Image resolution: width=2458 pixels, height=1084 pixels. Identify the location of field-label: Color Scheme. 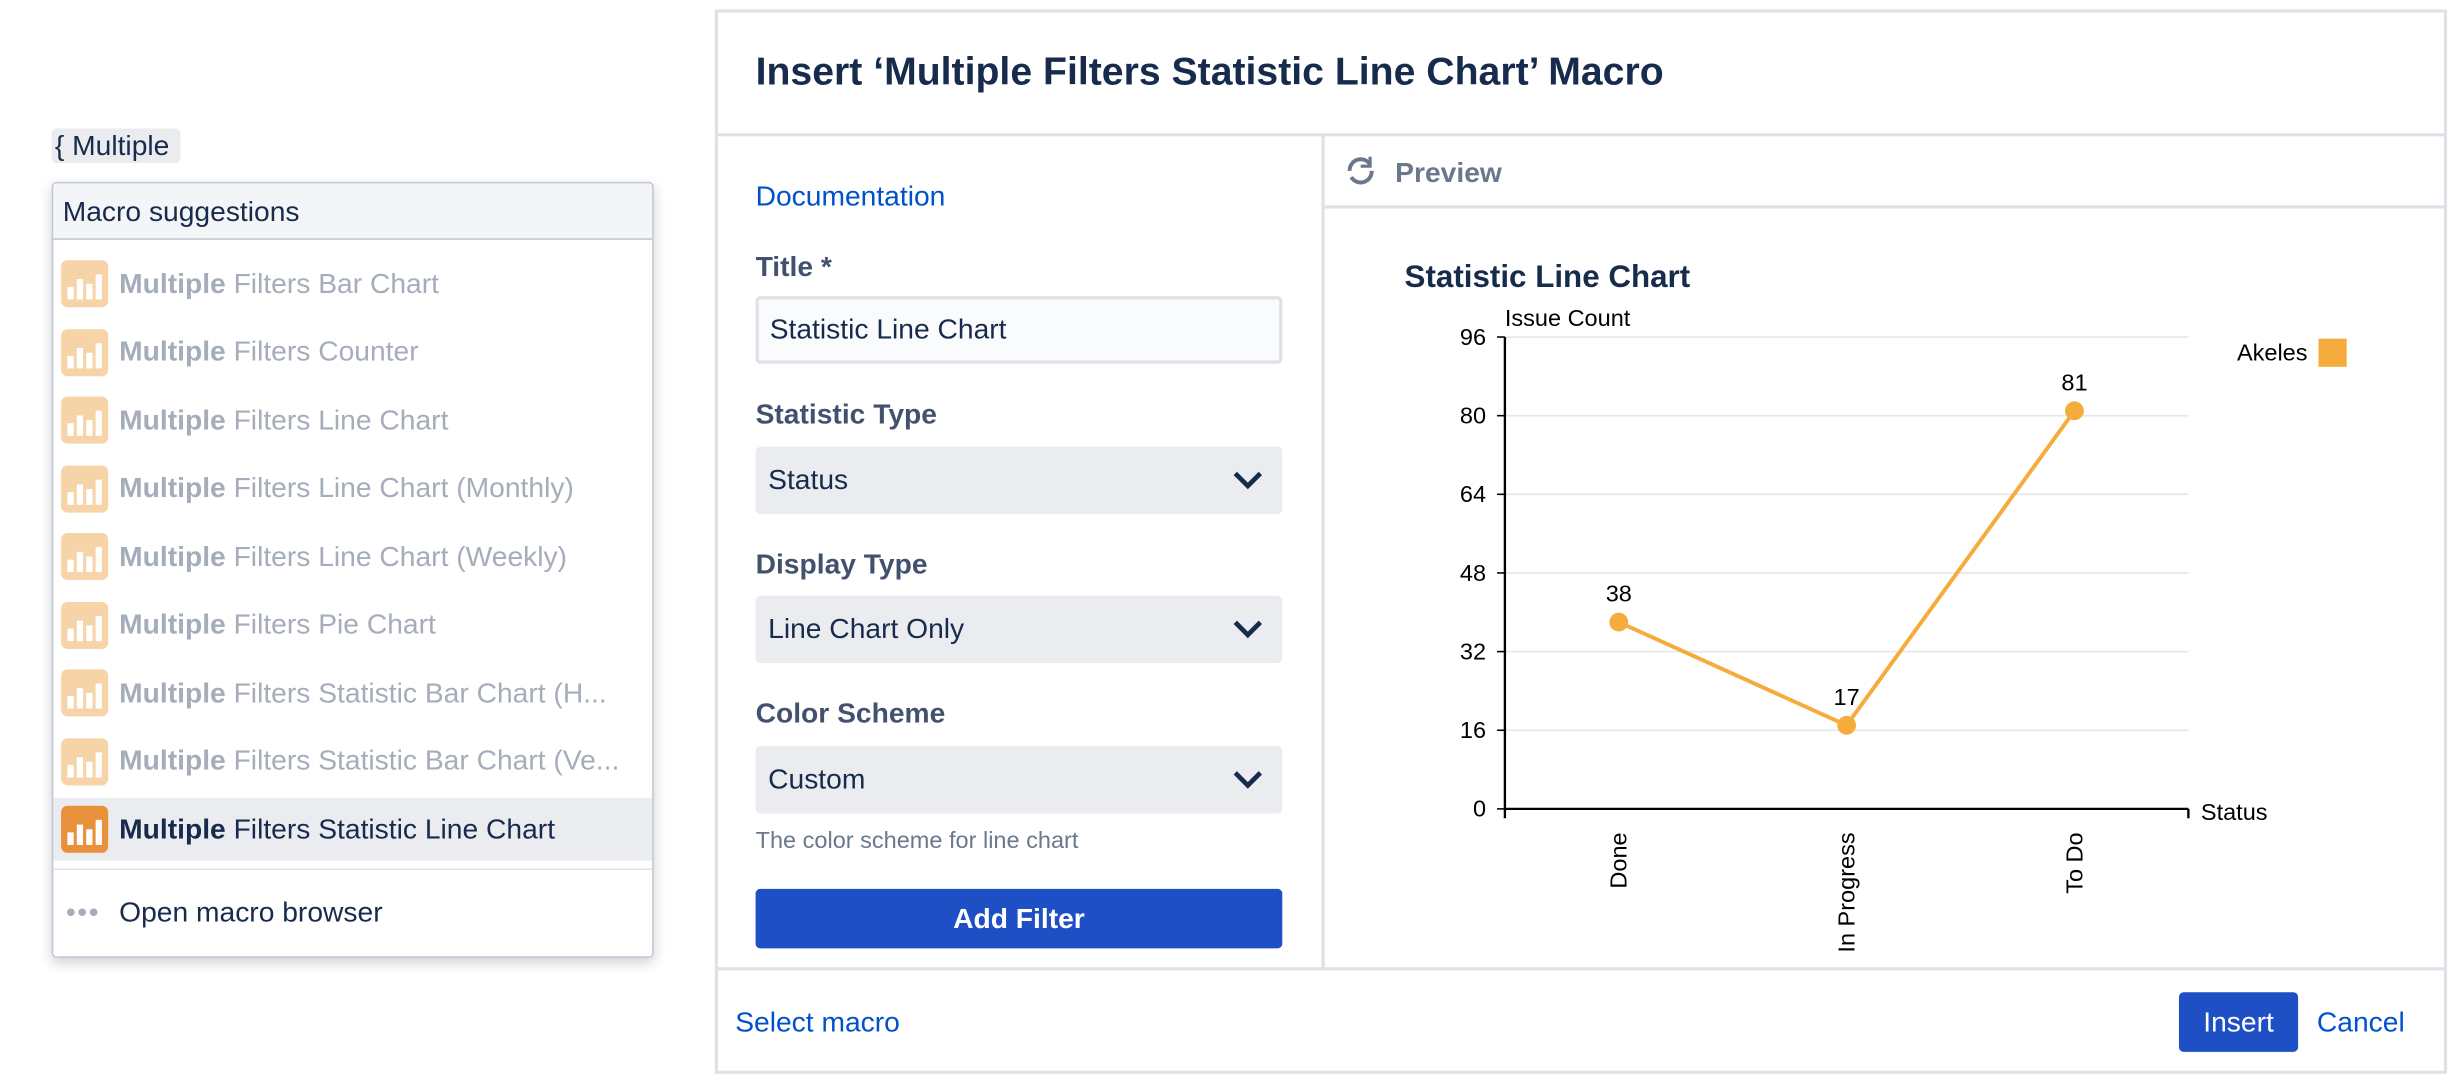
(850, 713).